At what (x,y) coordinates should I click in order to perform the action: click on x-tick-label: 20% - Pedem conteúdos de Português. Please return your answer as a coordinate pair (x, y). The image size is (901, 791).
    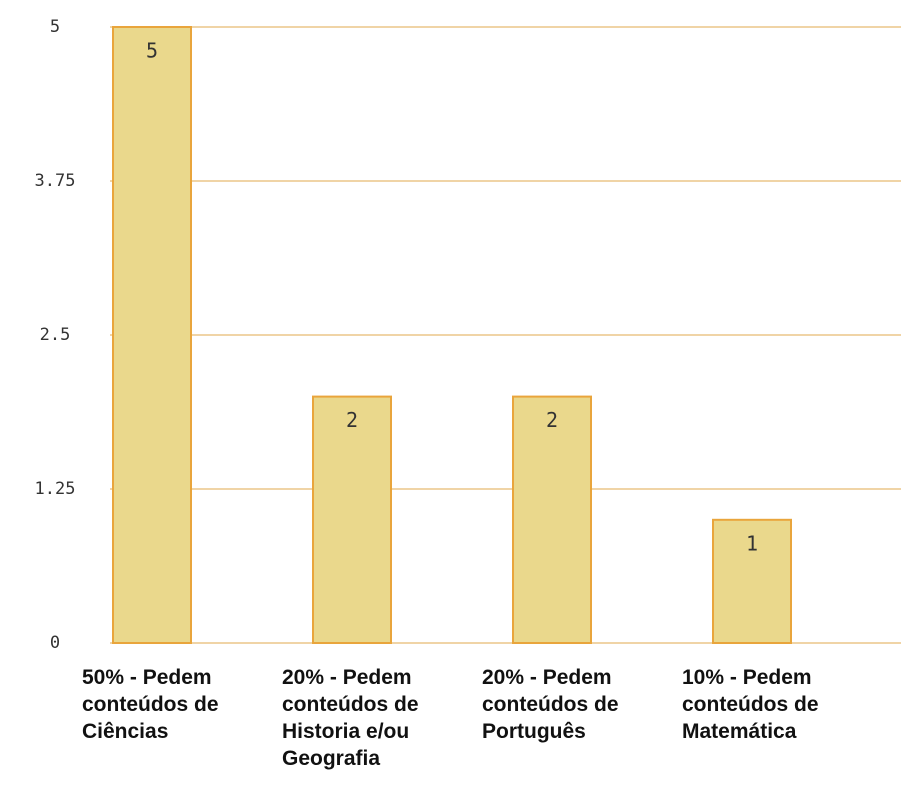
    Looking at the image, I should click on (550, 704).